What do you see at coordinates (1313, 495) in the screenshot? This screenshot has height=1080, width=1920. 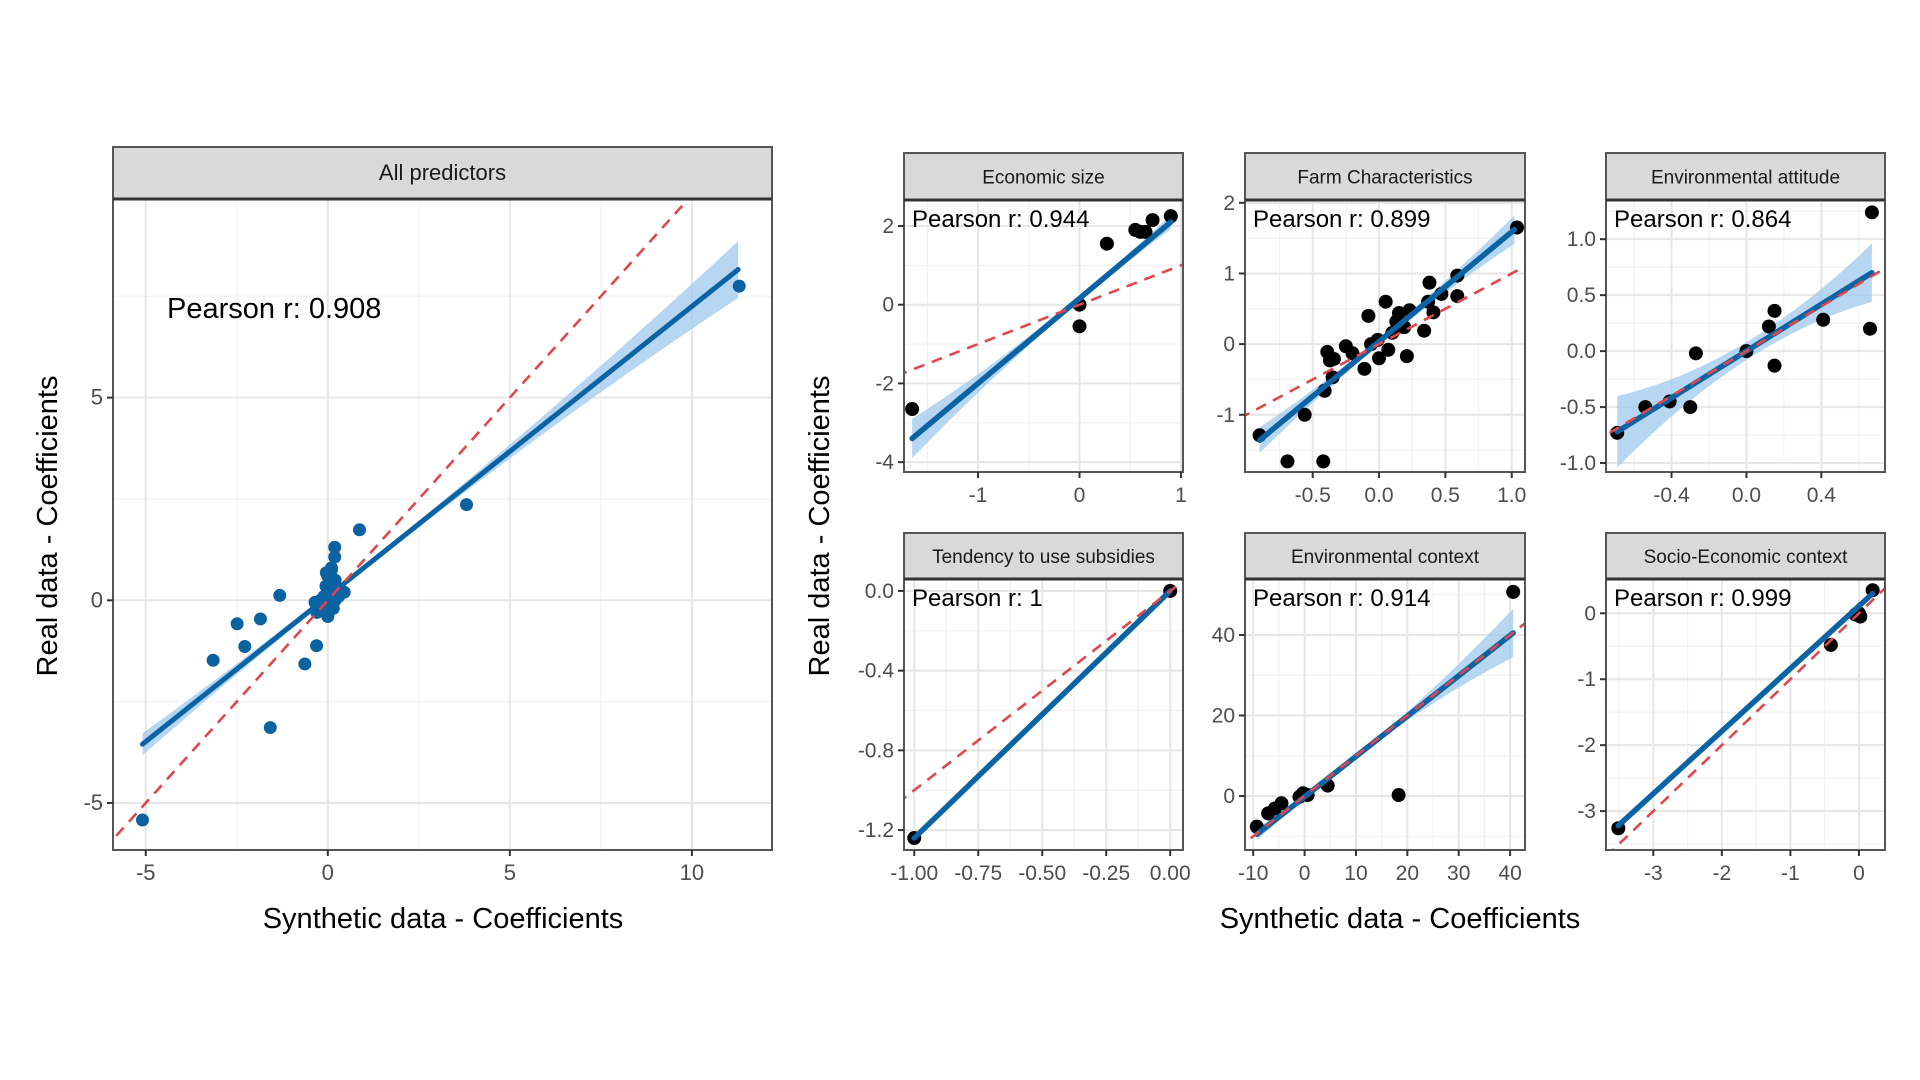 I see `x-tick-label: -0.5` at bounding box center [1313, 495].